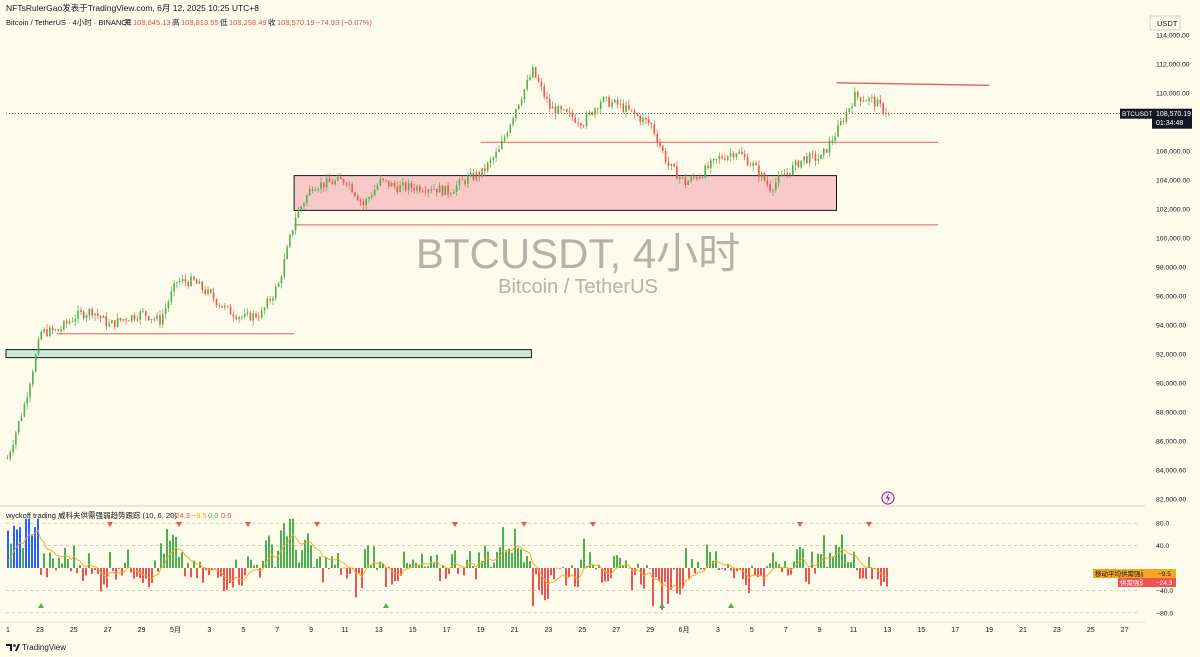 The height and width of the screenshot is (657, 1200). Describe the element at coordinates (1162, 524) in the screenshot. I see `indicator-tick: 80.0` at that location.